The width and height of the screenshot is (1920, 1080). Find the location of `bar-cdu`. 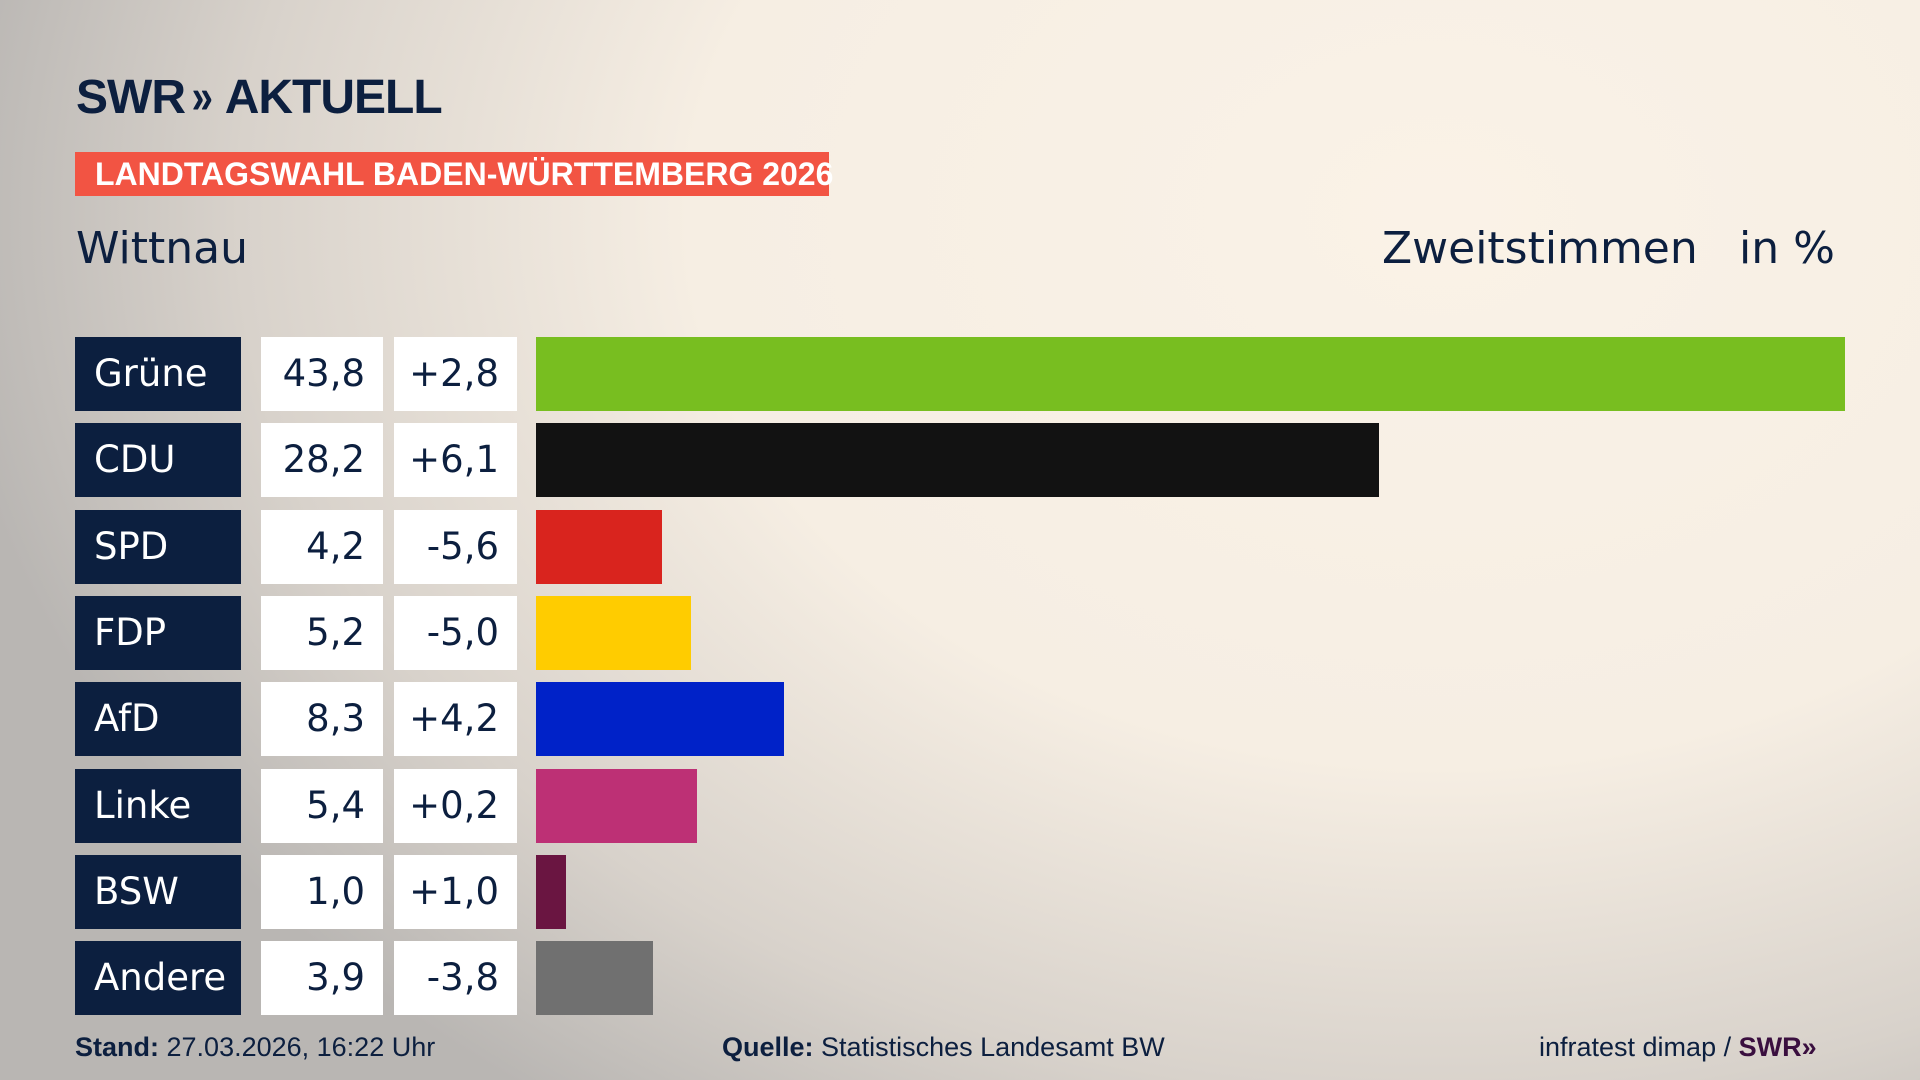

bar-cdu is located at coordinates (957, 460).